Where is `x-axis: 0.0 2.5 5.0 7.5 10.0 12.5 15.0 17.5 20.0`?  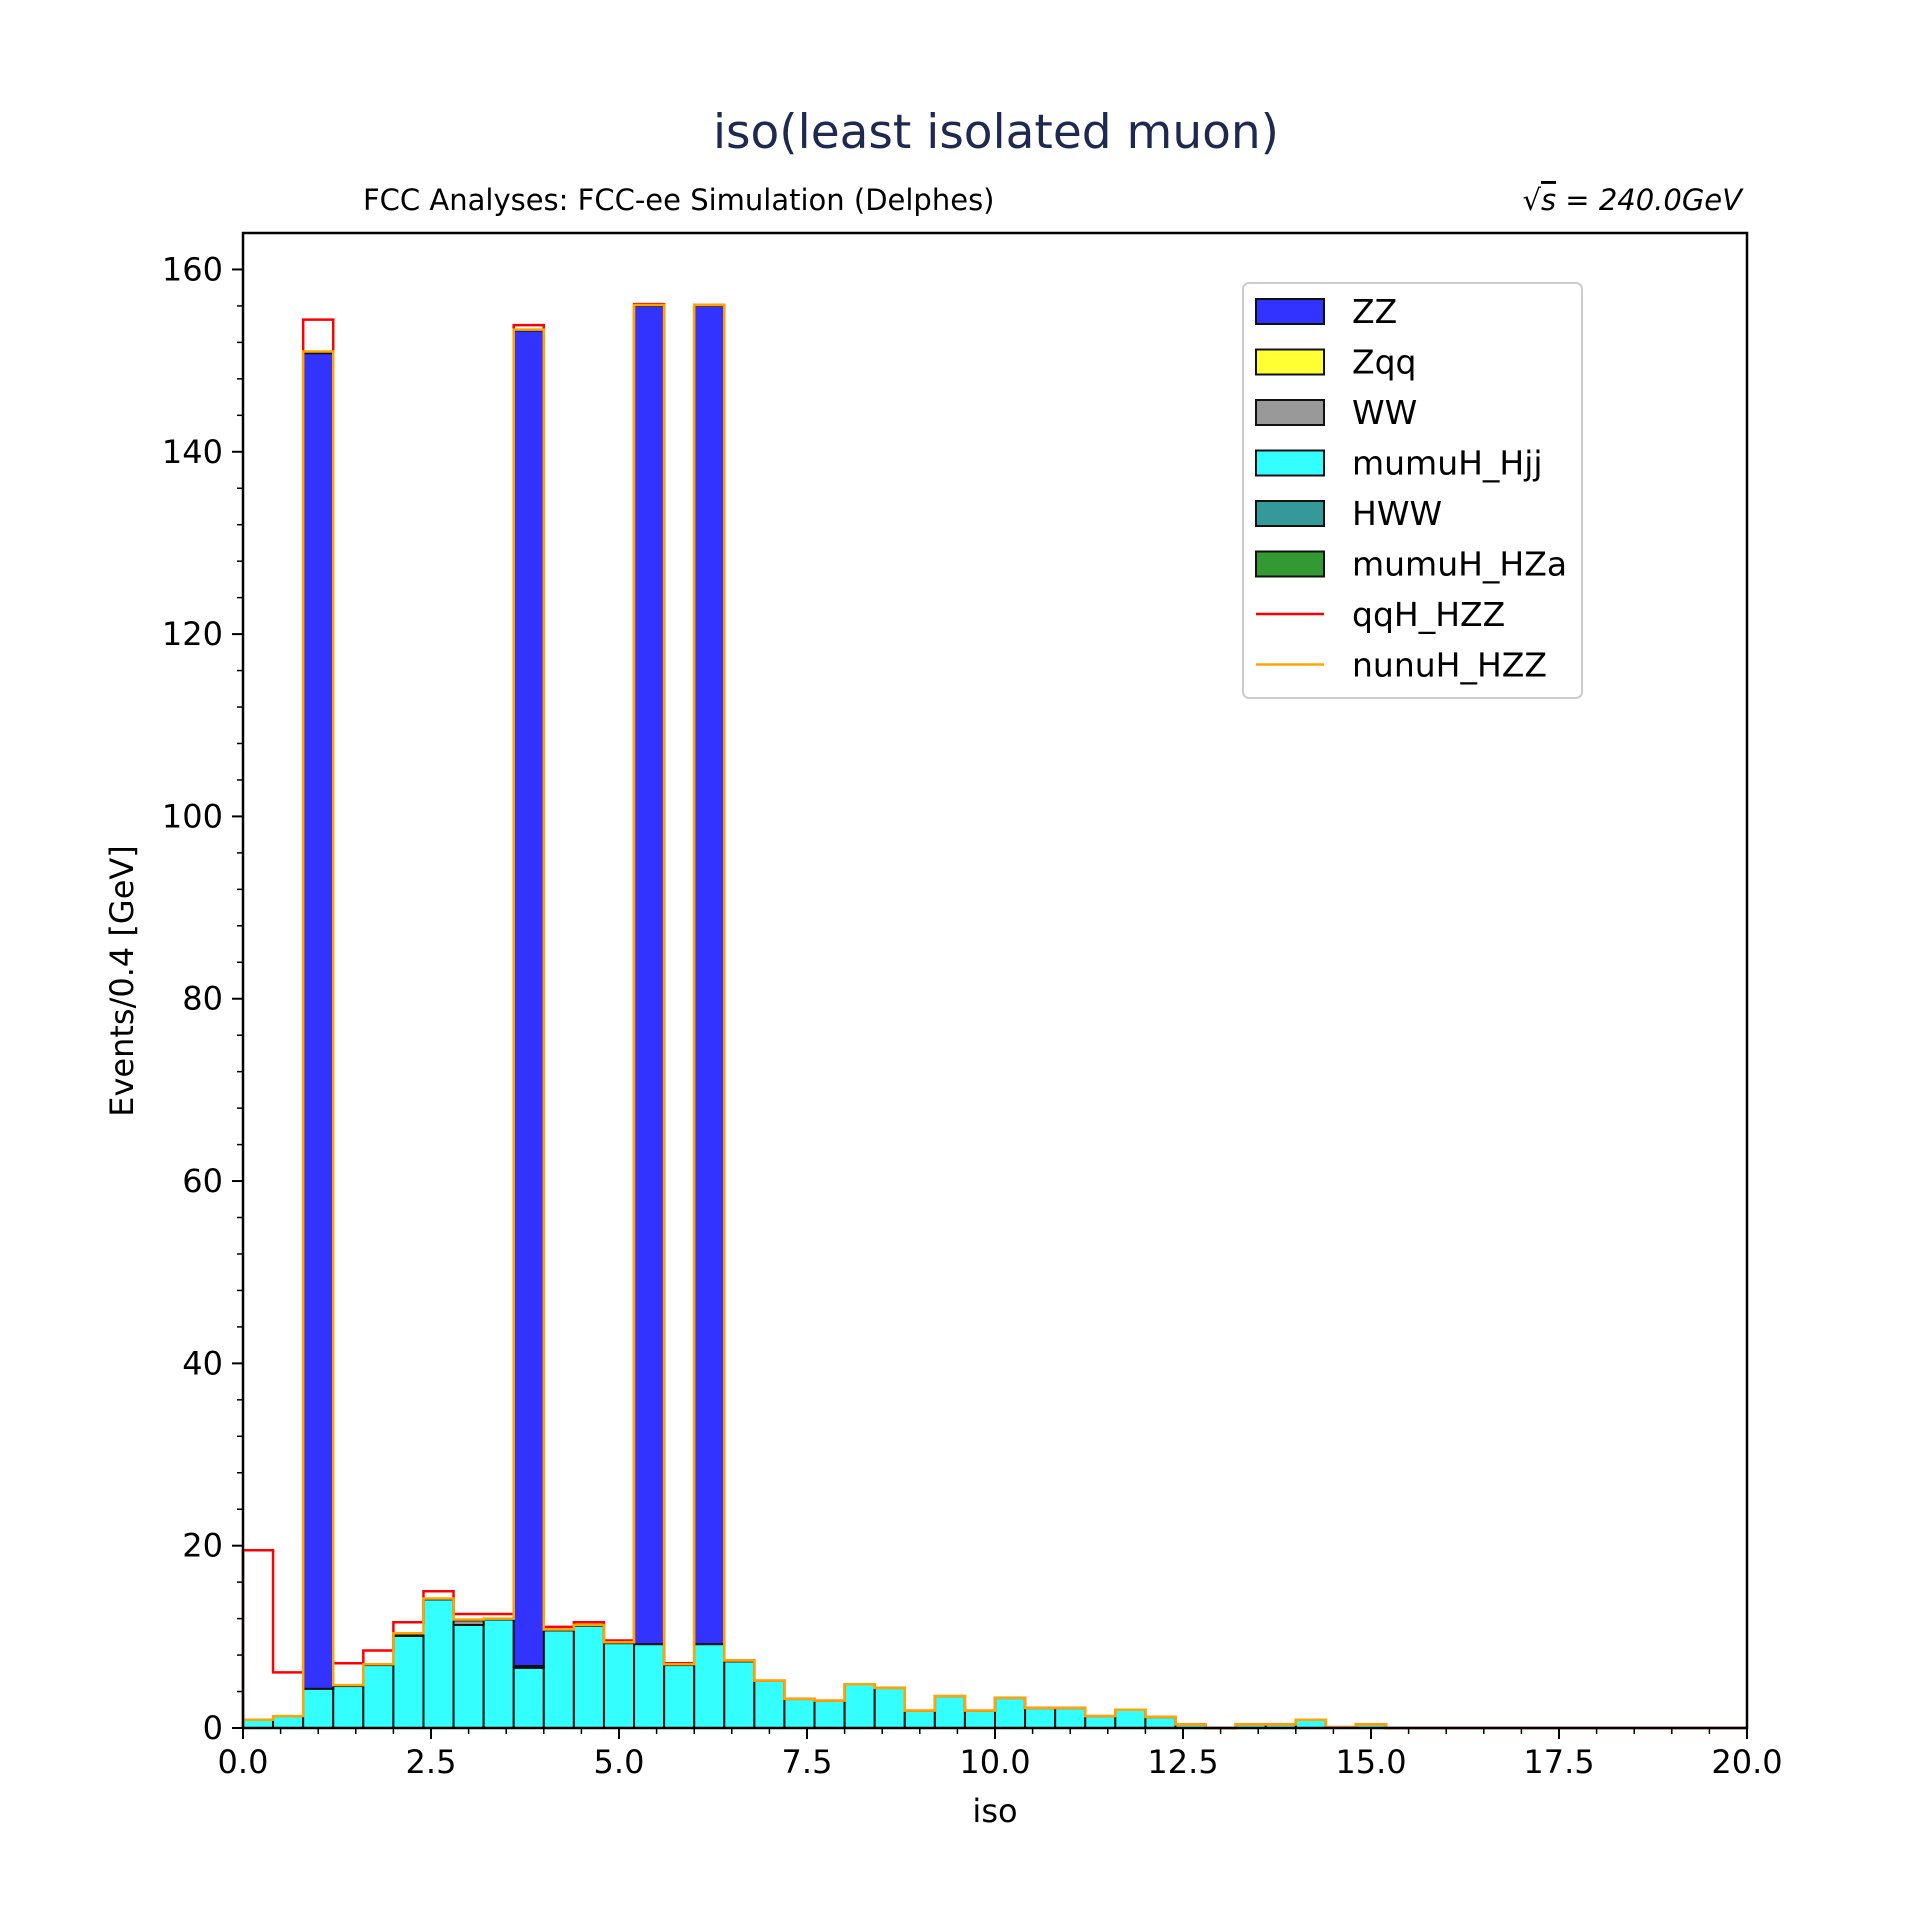
x-axis: 0.0 2.5 5.0 7.5 10.0 12.5 15.0 17.5 20.0 is located at coordinates (1000, 1754).